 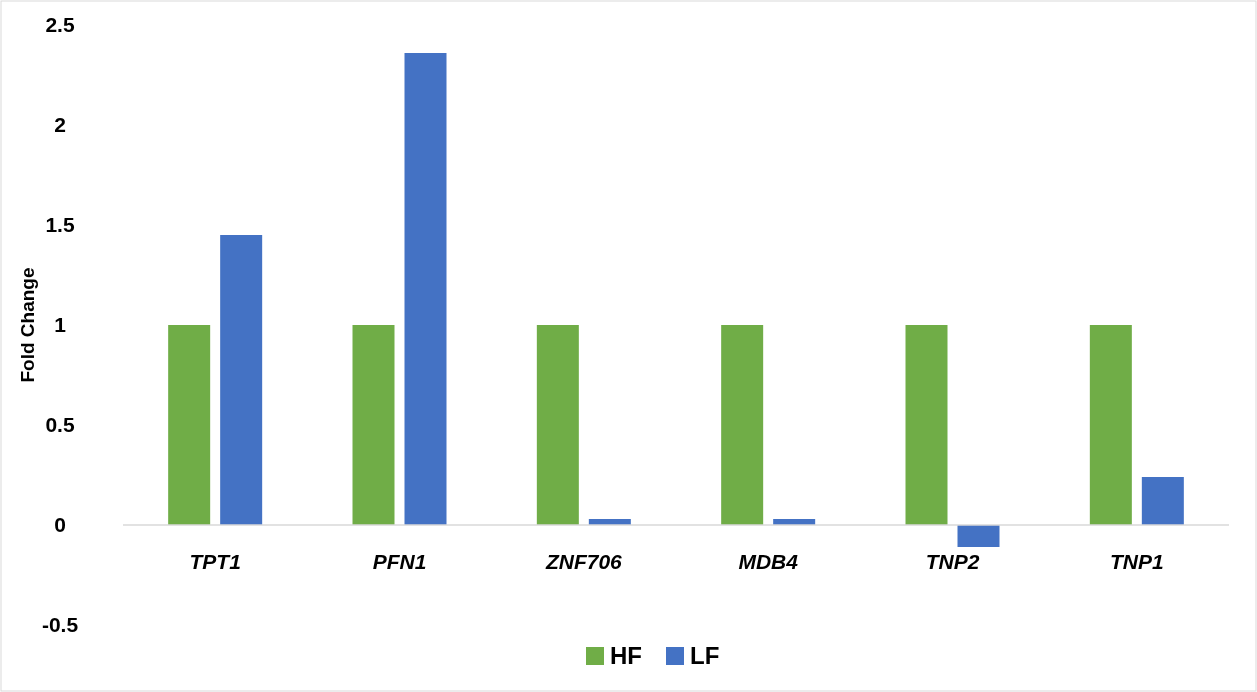 What do you see at coordinates (27, 325) in the screenshot?
I see `y-axis-title: Fold Change` at bounding box center [27, 325].